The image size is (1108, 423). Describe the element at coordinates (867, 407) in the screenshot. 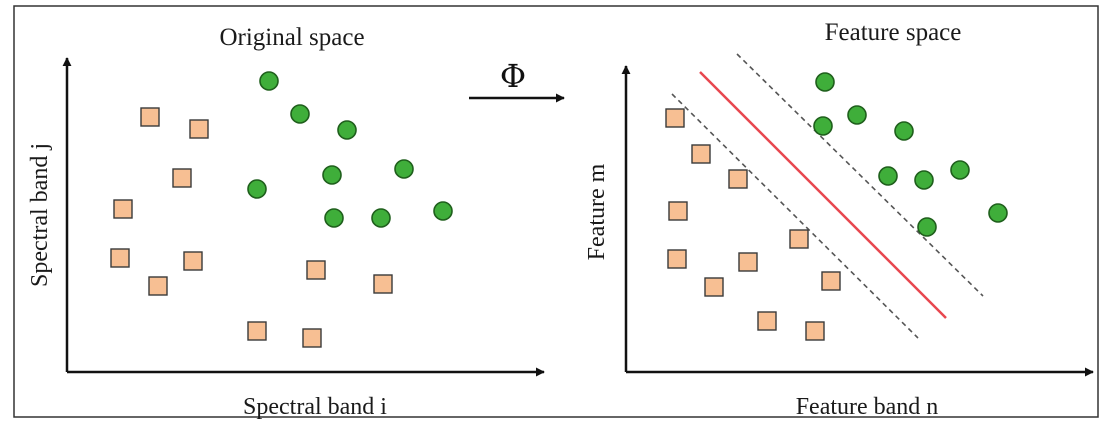

I see `right-x-axis-label: Feature band n` at that location.